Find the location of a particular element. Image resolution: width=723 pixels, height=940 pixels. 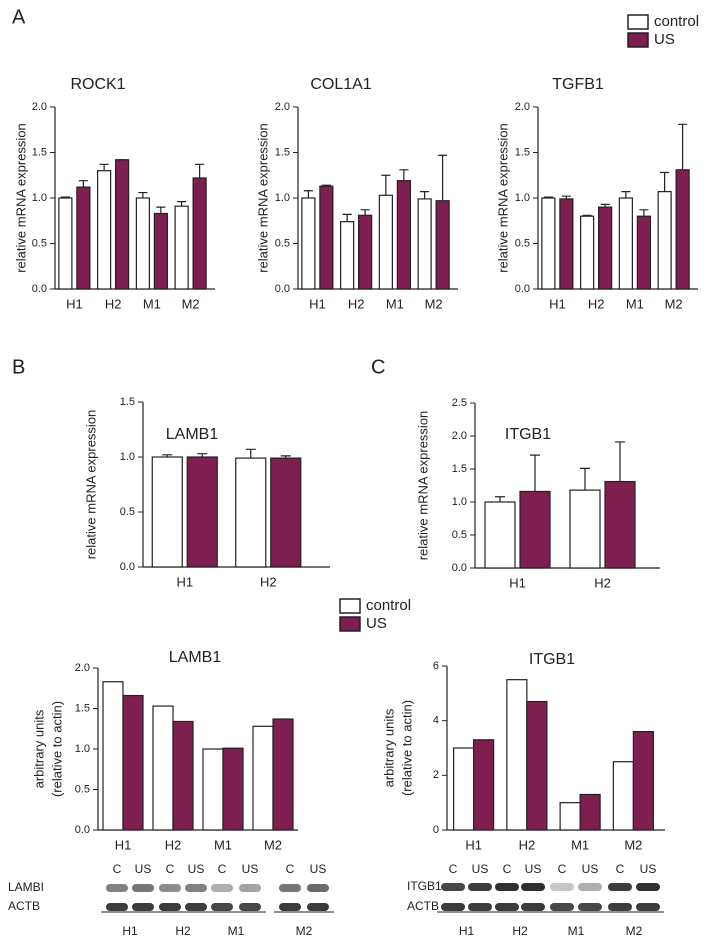

chart-title: LAMB1 is located at coordinates (195, 657).